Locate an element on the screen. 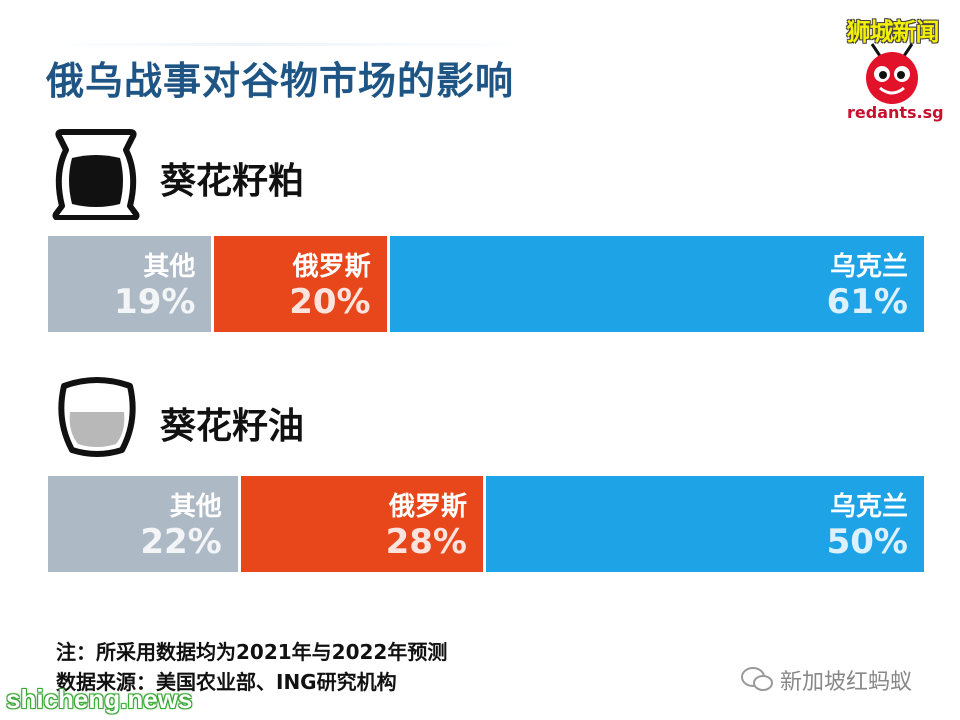  bar-segment: 俄罗斯 20% is located at coordinates (302, 284).